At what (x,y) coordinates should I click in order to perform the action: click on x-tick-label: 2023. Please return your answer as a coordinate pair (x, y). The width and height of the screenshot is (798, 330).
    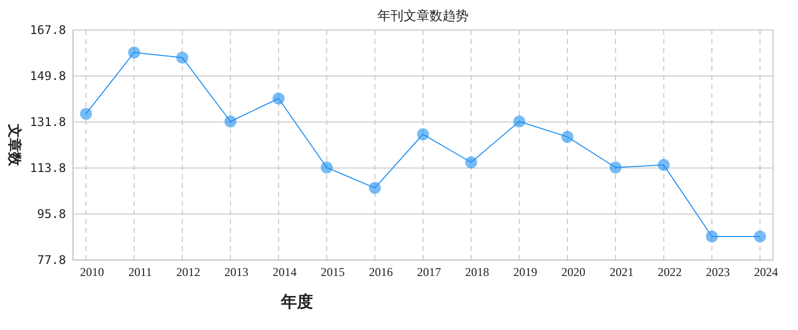
    Looking at the image, I should click on (718, 272).